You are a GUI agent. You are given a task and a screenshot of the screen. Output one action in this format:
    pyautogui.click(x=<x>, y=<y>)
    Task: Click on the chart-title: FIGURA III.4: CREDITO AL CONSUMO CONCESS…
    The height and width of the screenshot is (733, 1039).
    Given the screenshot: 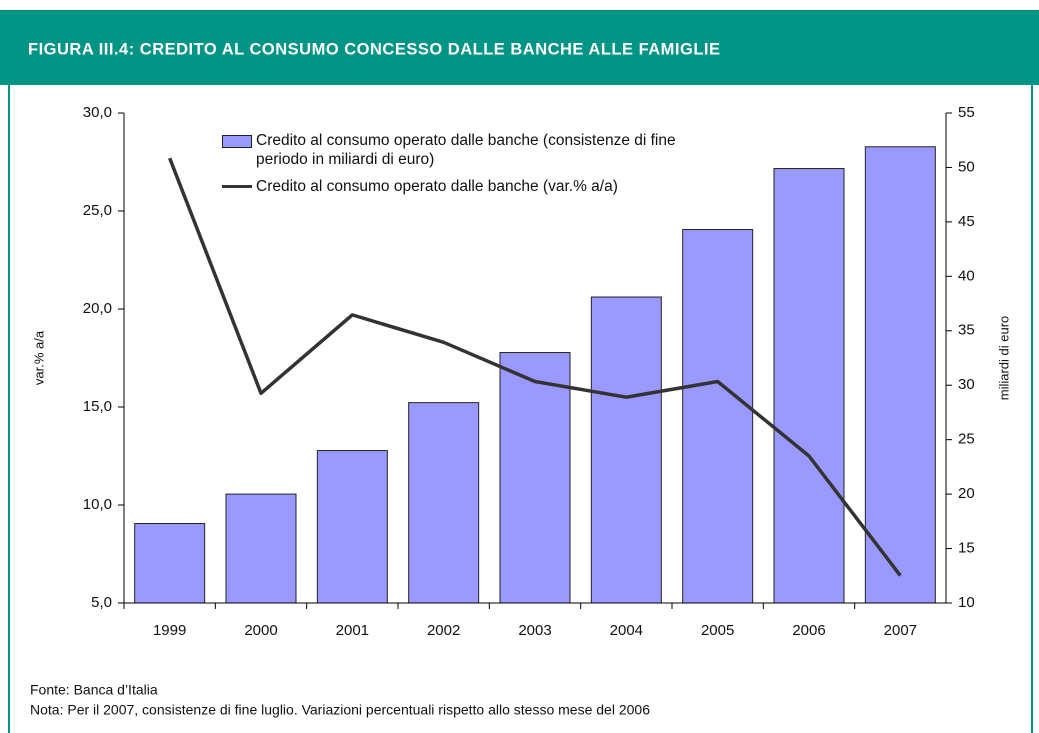 What is the action you would take?
    pyautogui.click(x=374, y=49)
    